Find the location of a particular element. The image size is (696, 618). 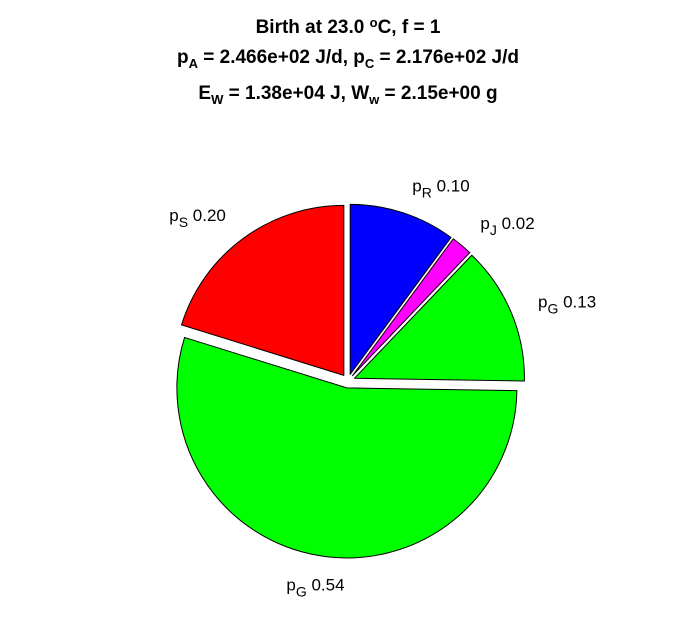

Ww-symbol: W is located at coordinates (360, 93).